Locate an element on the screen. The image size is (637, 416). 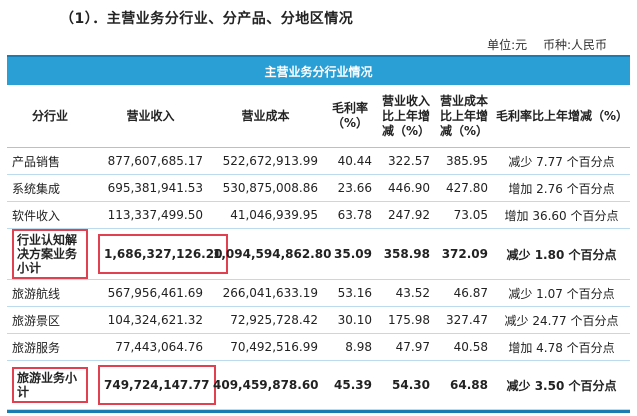
cell-margin-yoy: 增加 36.60 个百分点 is located at coordinates (561, 215).